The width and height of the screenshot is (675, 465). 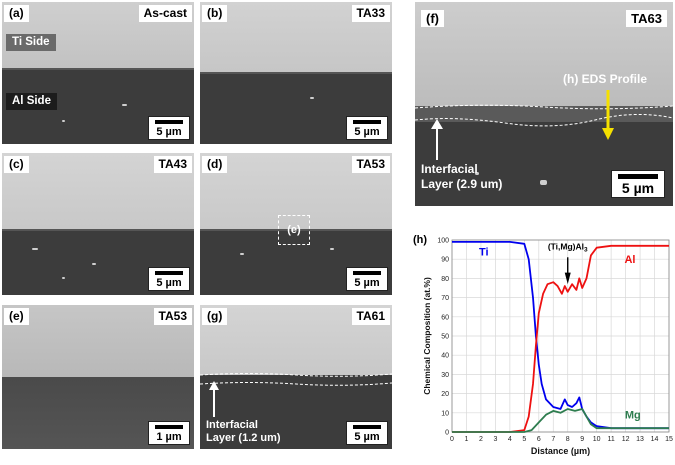 What do you see at coordinates (16, 13) in the screenshot?
I see `panel-letter: (a)` at bounding box center [16, 13].